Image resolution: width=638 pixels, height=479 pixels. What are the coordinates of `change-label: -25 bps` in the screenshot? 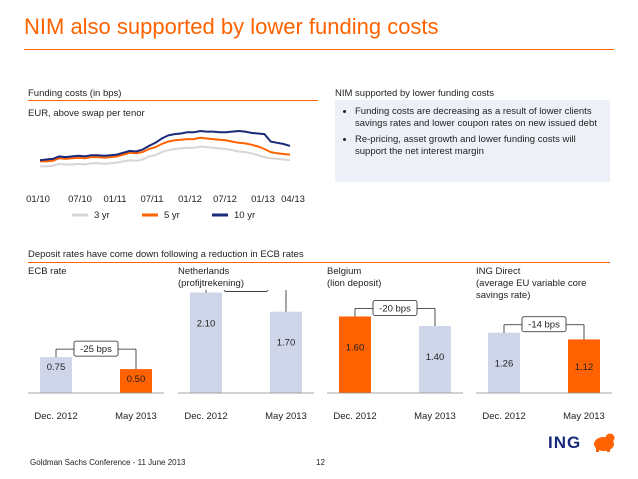 It's located at (96, 349).